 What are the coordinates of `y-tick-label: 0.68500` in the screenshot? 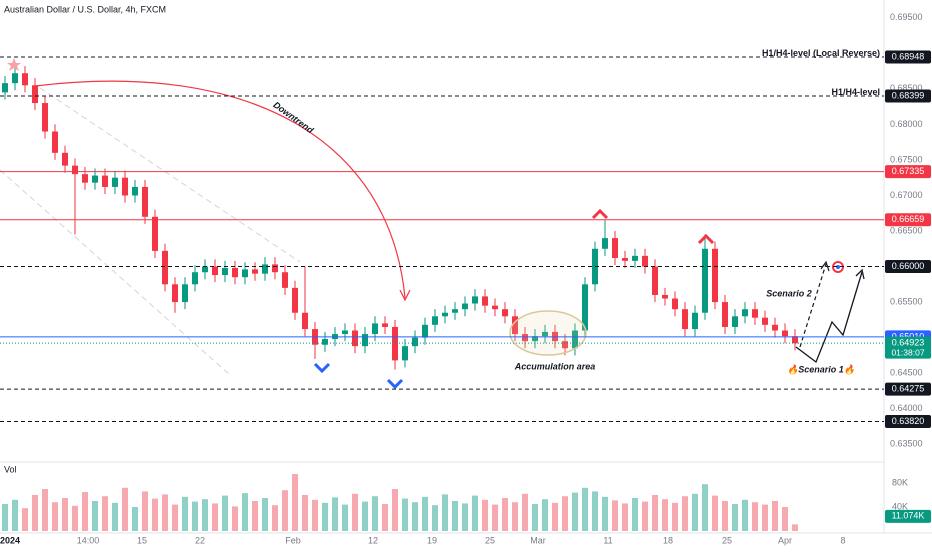 It's located at (906, 88).